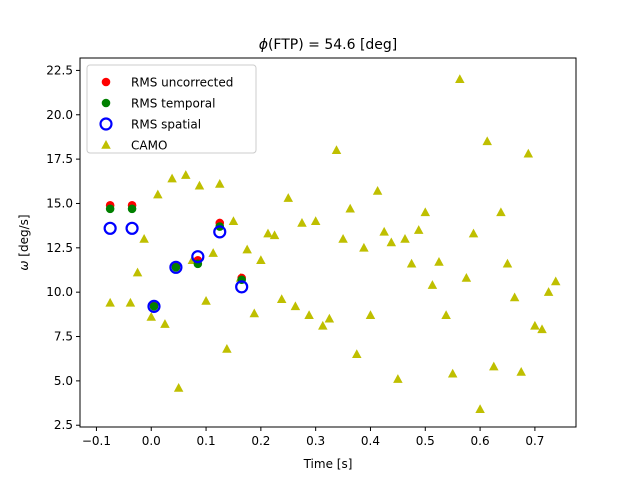 The image size is (640, 480). I want to click on y-tick-label: 22.5, so click(59, 70).